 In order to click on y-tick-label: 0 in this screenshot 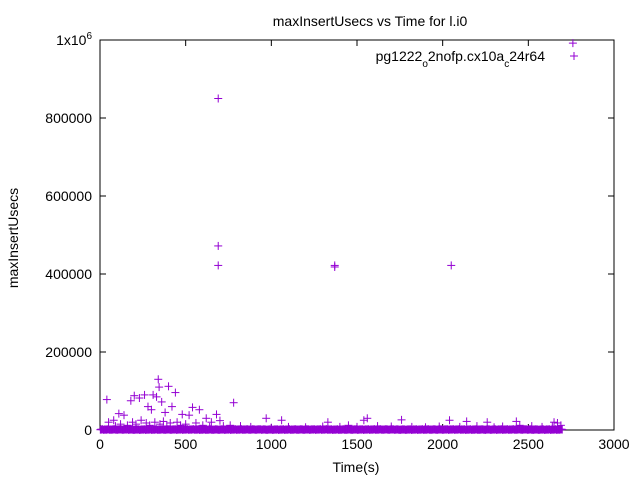, I will do `click(88, 430)`.